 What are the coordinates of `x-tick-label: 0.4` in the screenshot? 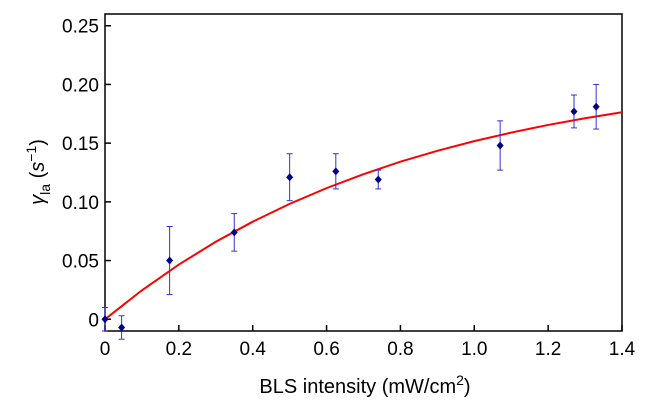 It's located at (253, 349).